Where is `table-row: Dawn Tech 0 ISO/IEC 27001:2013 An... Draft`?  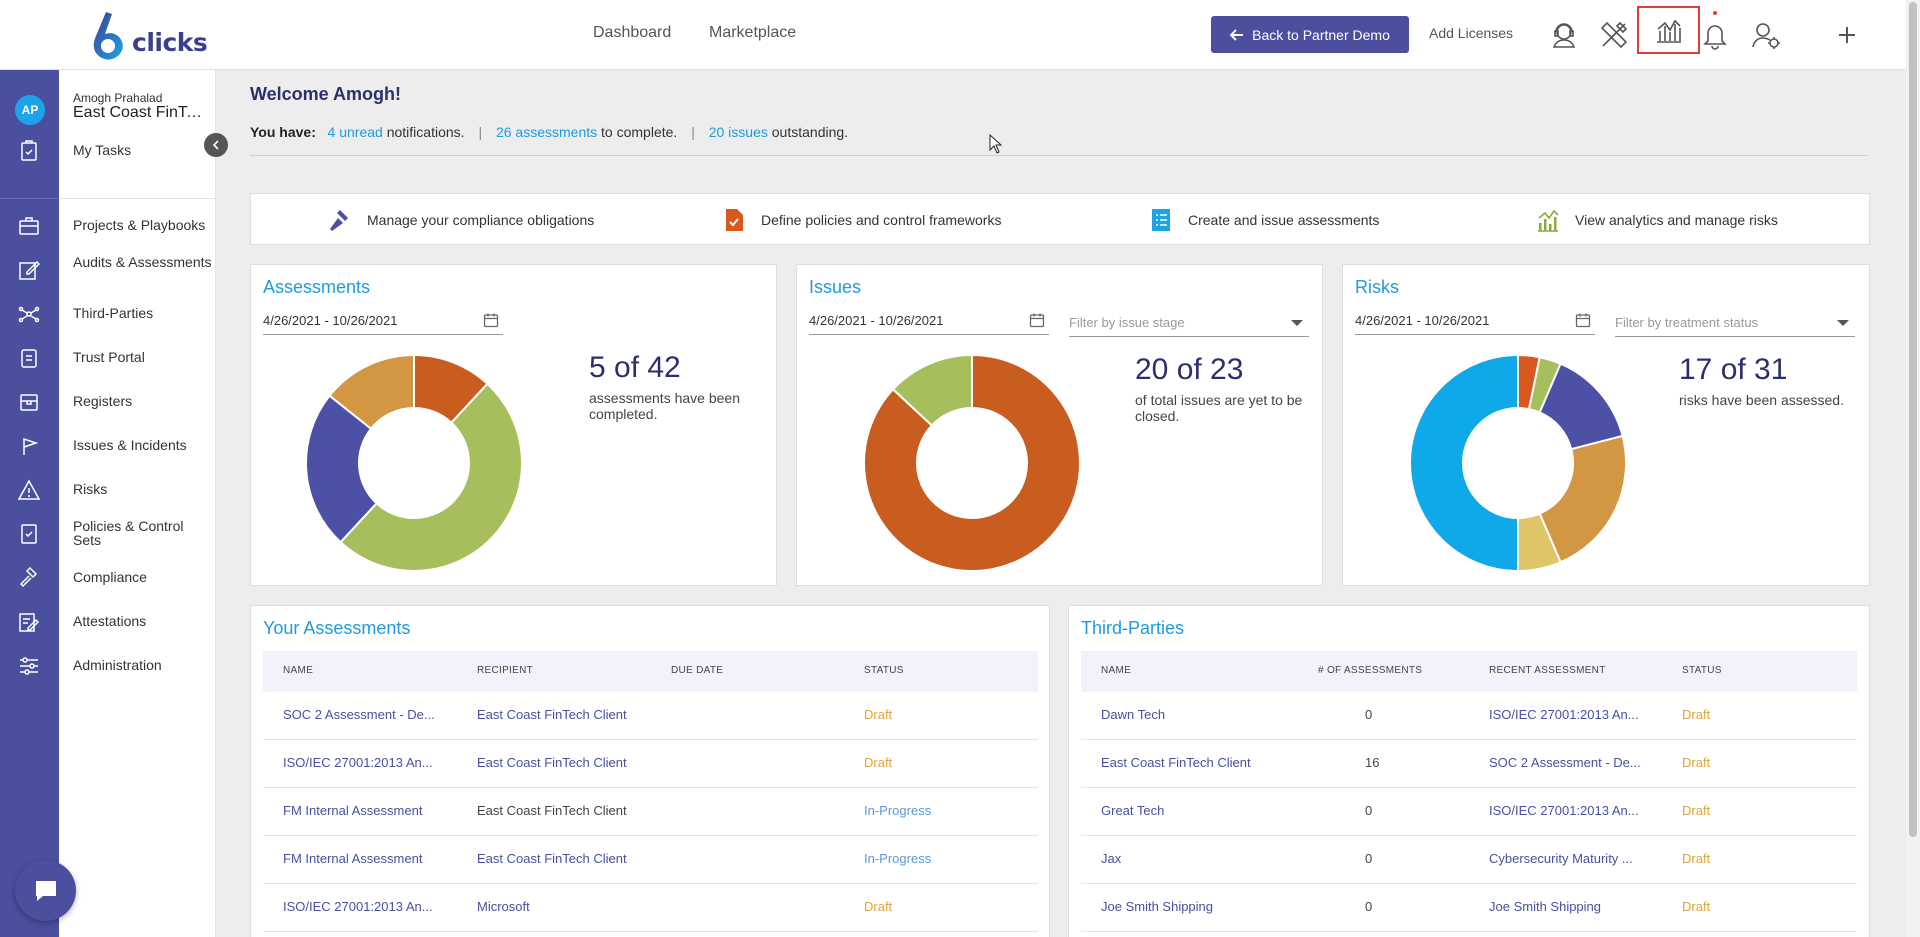 table-row: Dawn Tech 0 ISO/IEC 27001:2013 An... Draft is located at coordinates (1469, 716).